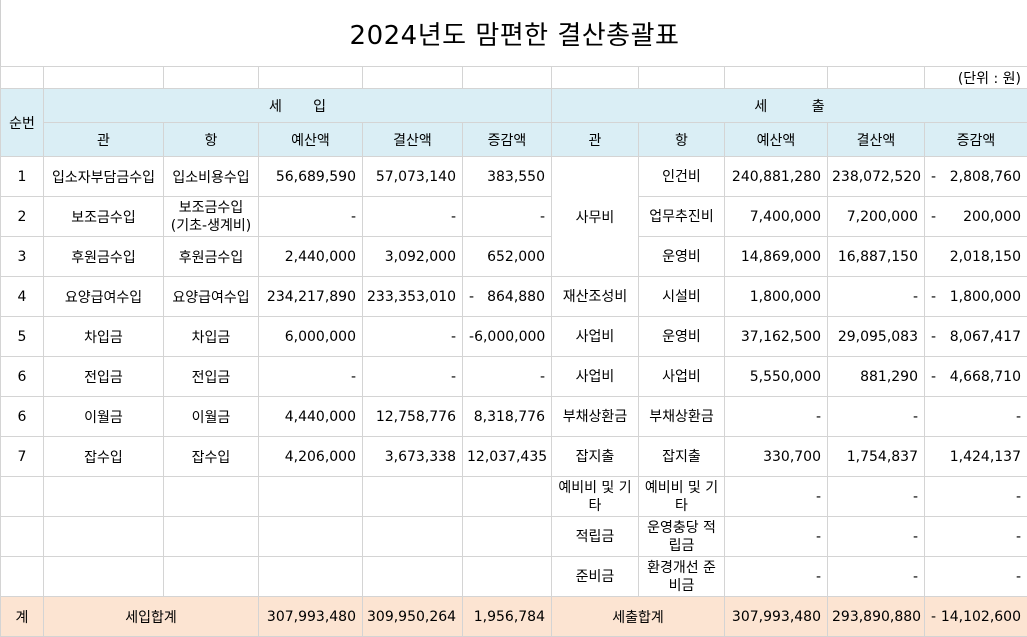 The width and height of the screenshot is (1027, 637). I want to click on row-no: 4, so click(22, 297).